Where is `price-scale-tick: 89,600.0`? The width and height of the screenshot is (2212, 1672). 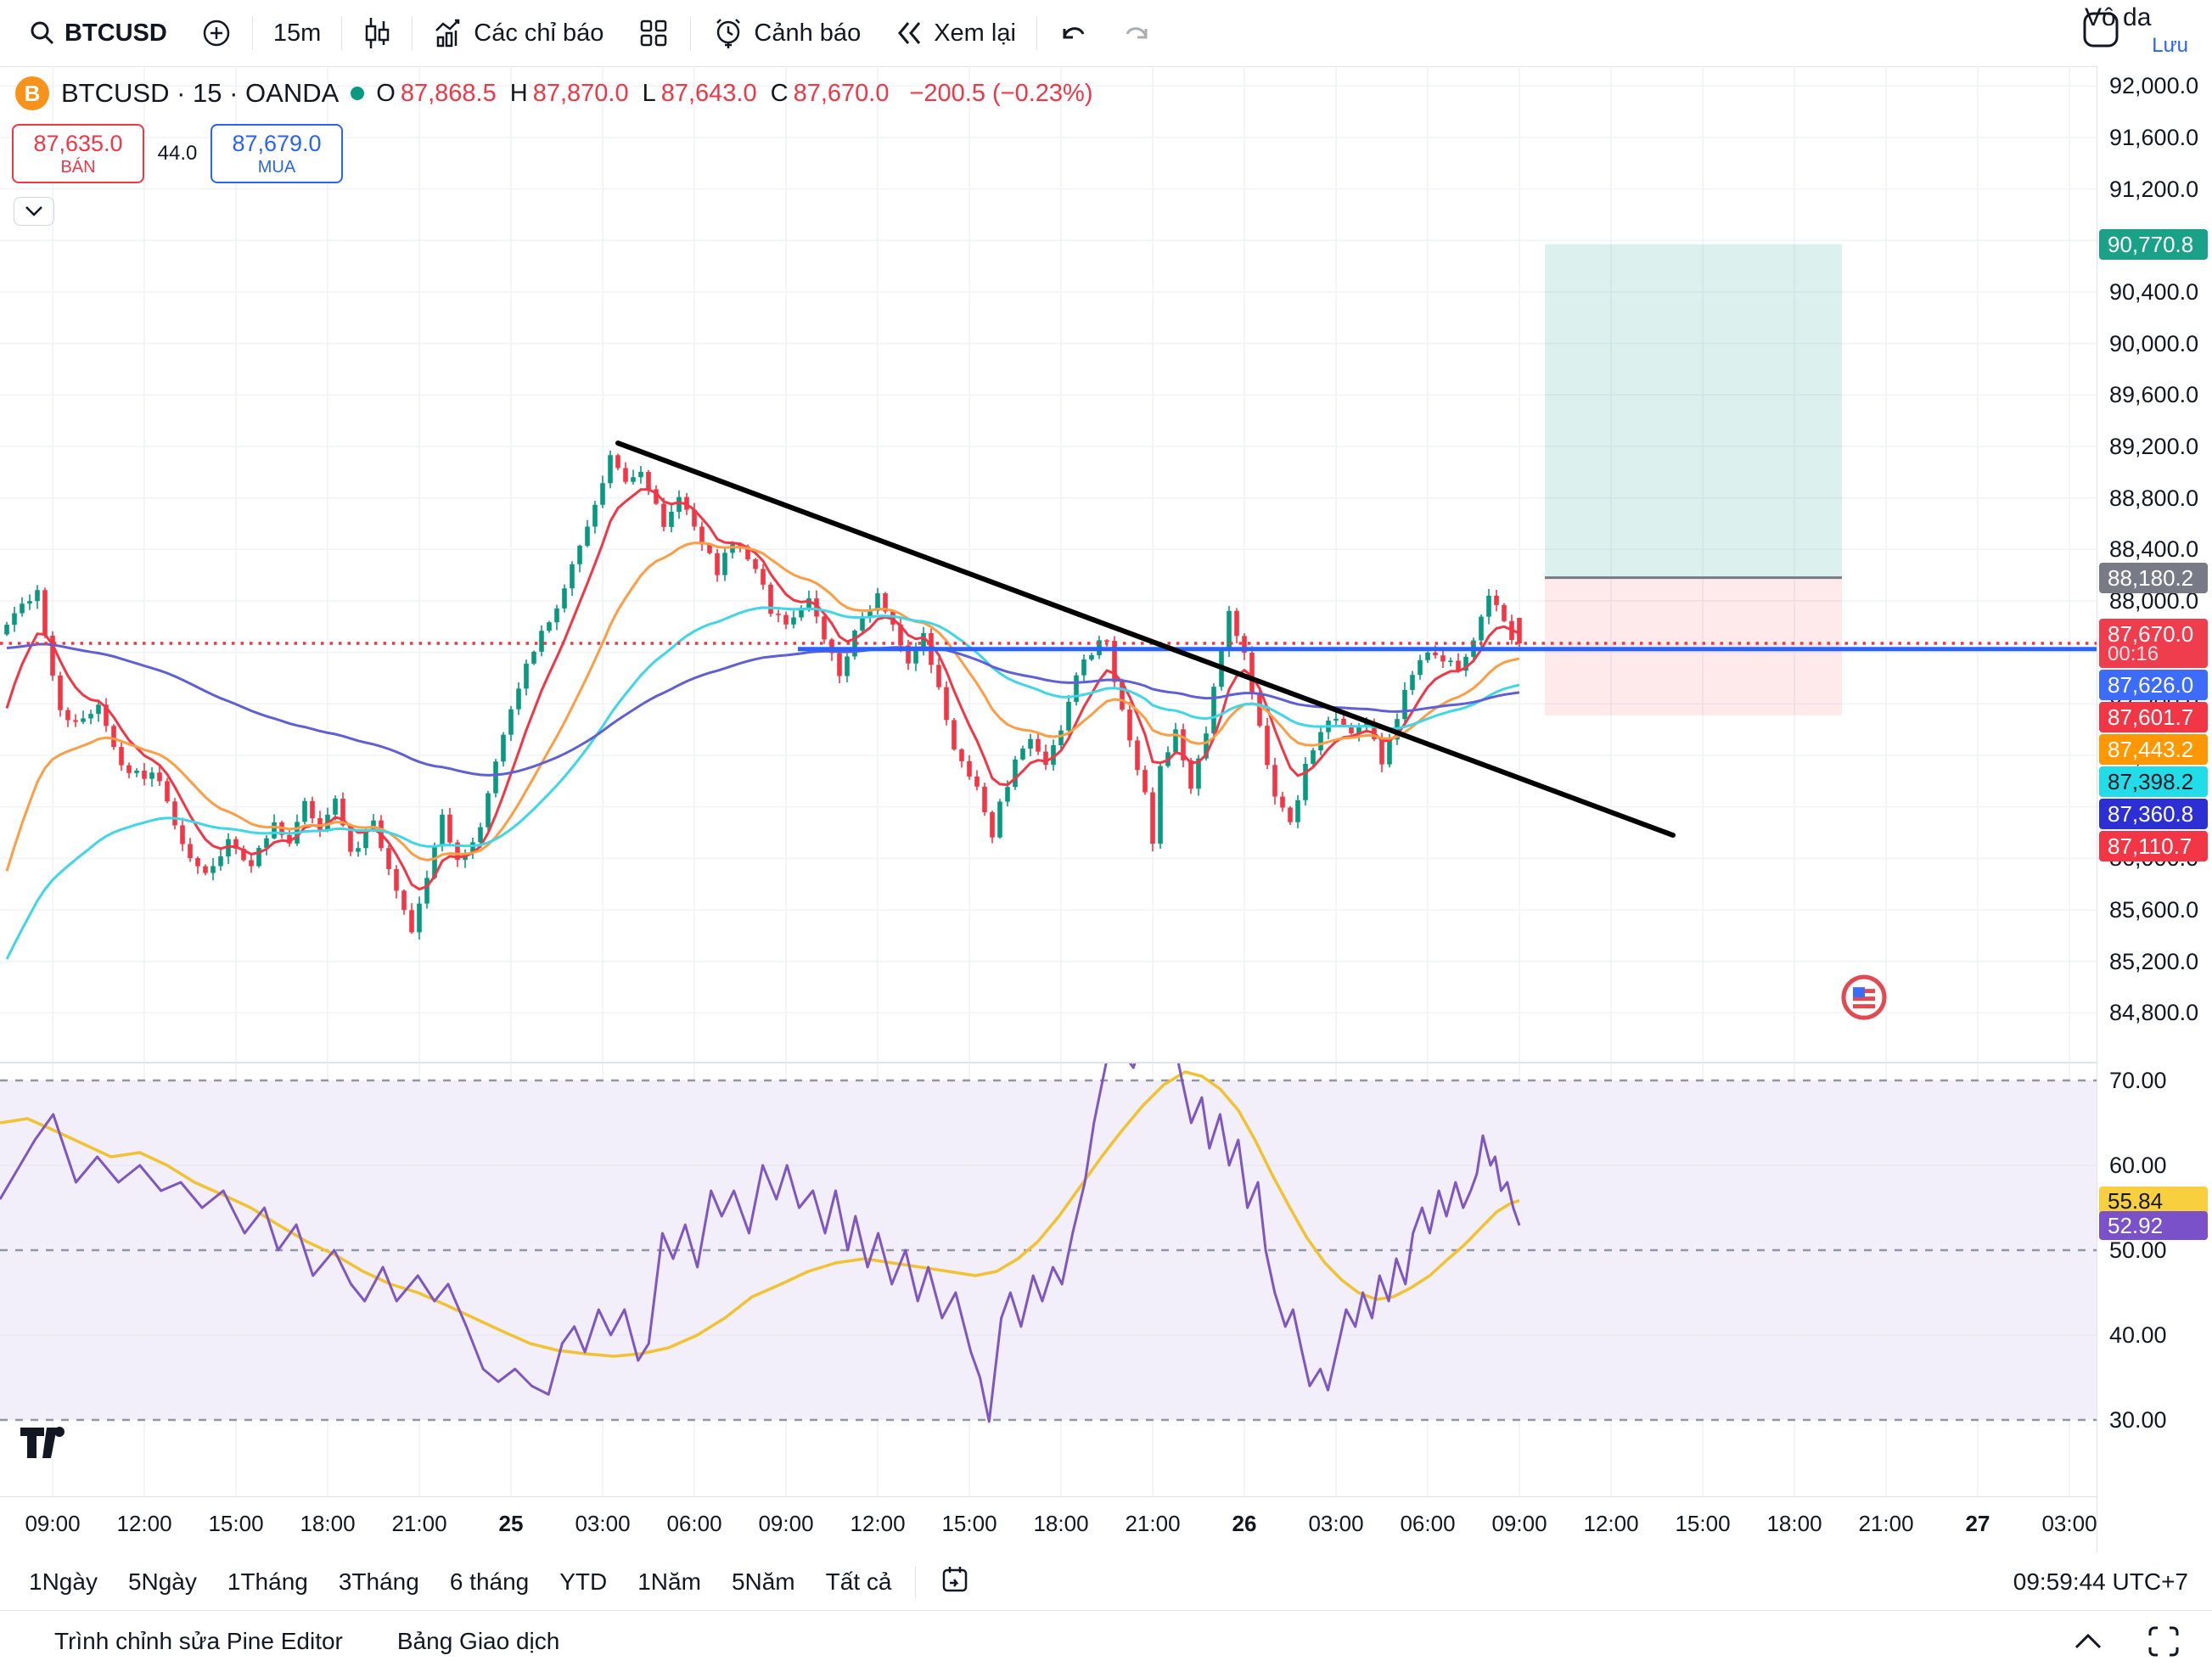 price-scale-tick: 89,600.0 is located at coordinates (2154, 395).